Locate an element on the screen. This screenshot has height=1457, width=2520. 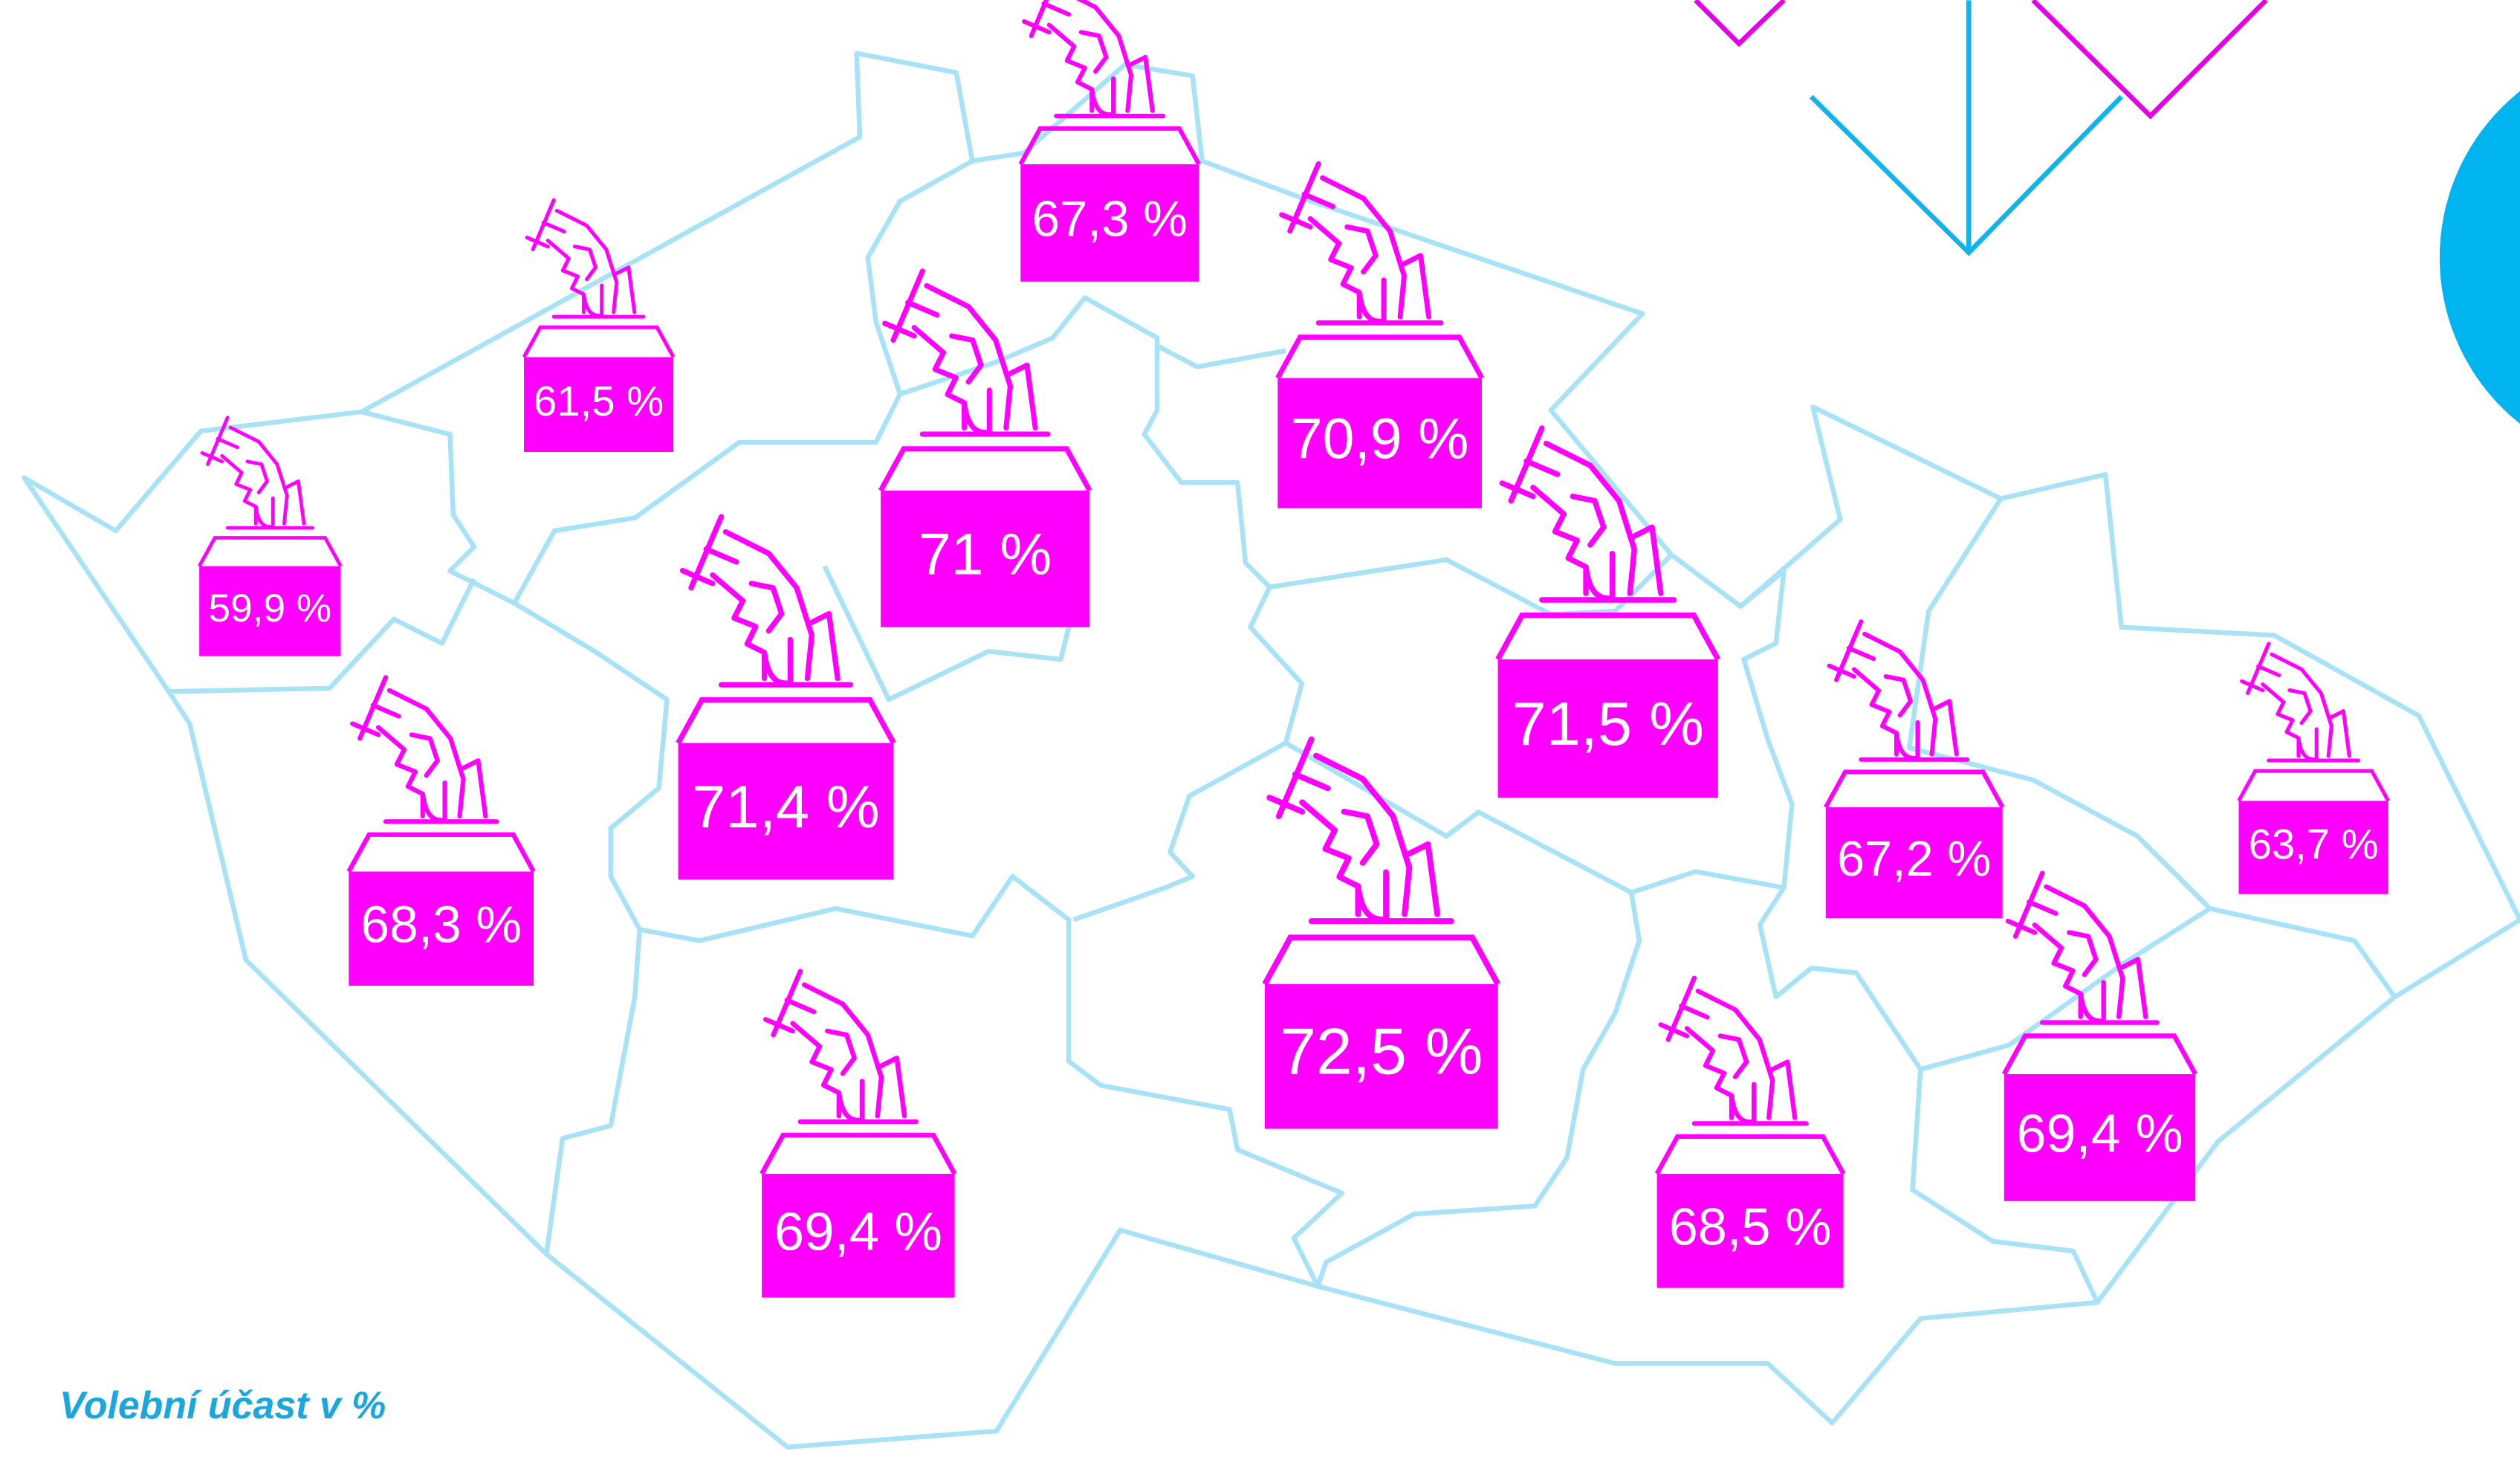
turnout-label: 72,5 % is located at coordinates (1381, 1051).